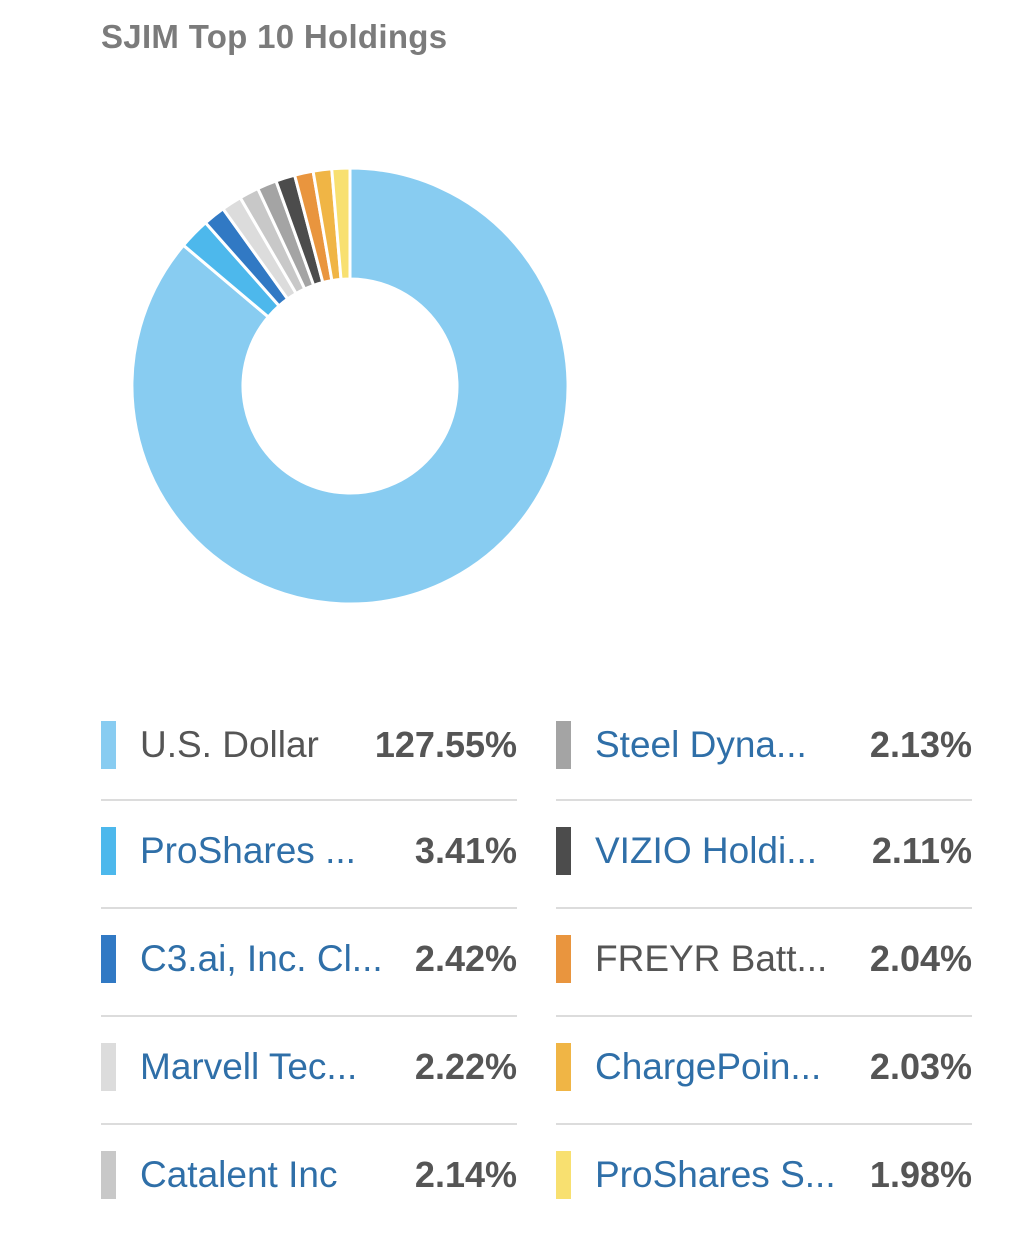 The width and height of the screenshot is (1034, 1233). Describe the element at coordinates (465, 1174) in the screenshot. I see `legend-value: 2.14%` at that location.